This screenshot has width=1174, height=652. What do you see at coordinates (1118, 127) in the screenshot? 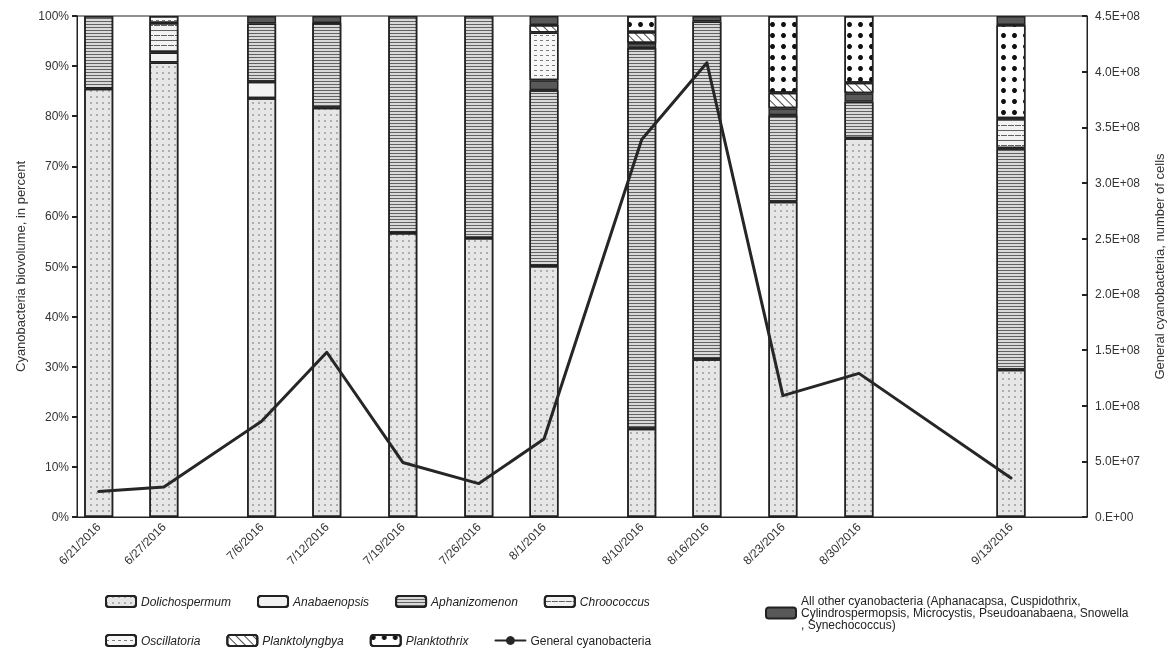
I see `y2-tick-label: 3.5E+08` at bounding box center [1118, 127].